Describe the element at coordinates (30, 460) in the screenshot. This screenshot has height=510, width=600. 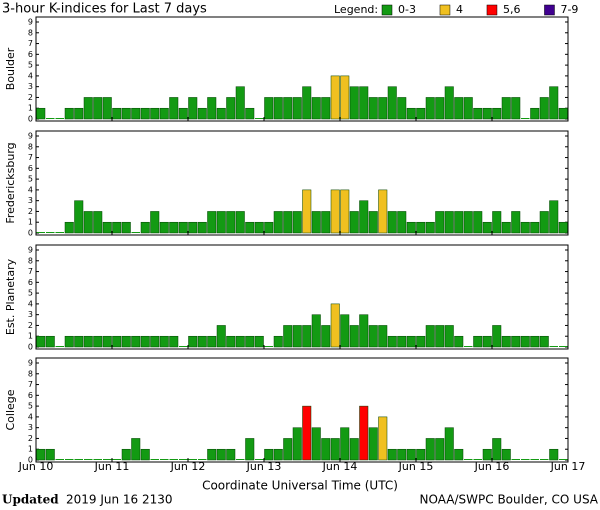
I see `y-tick-label: 0` at that location.